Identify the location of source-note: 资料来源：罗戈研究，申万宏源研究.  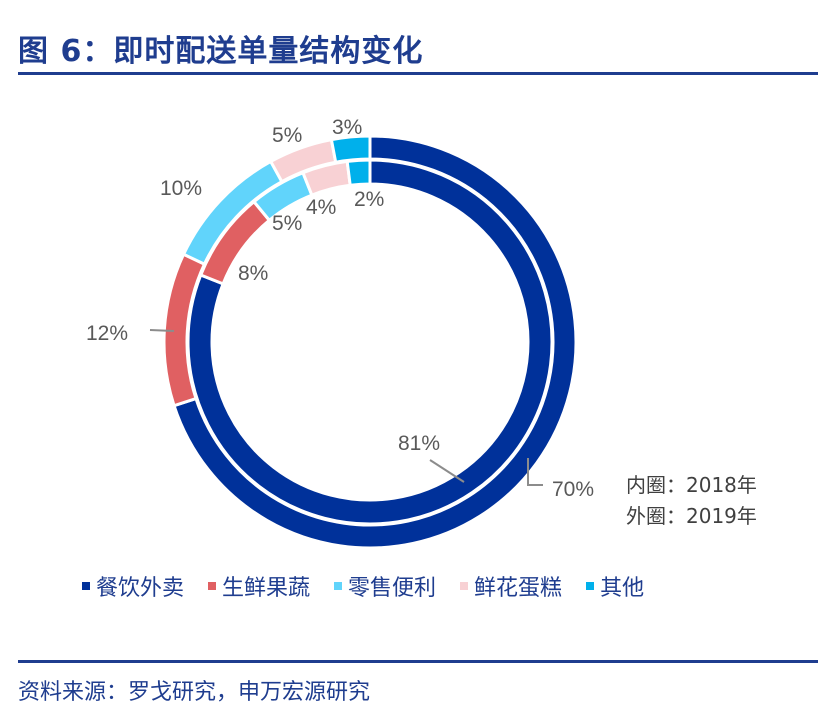
(194, 692).